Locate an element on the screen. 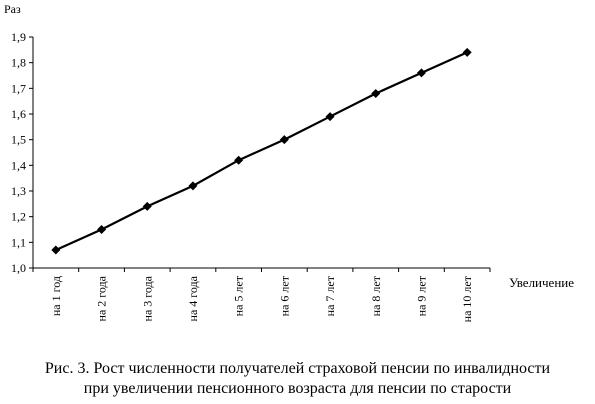  x-tick-label: на 9 лет is located at coordinates (421, 295).